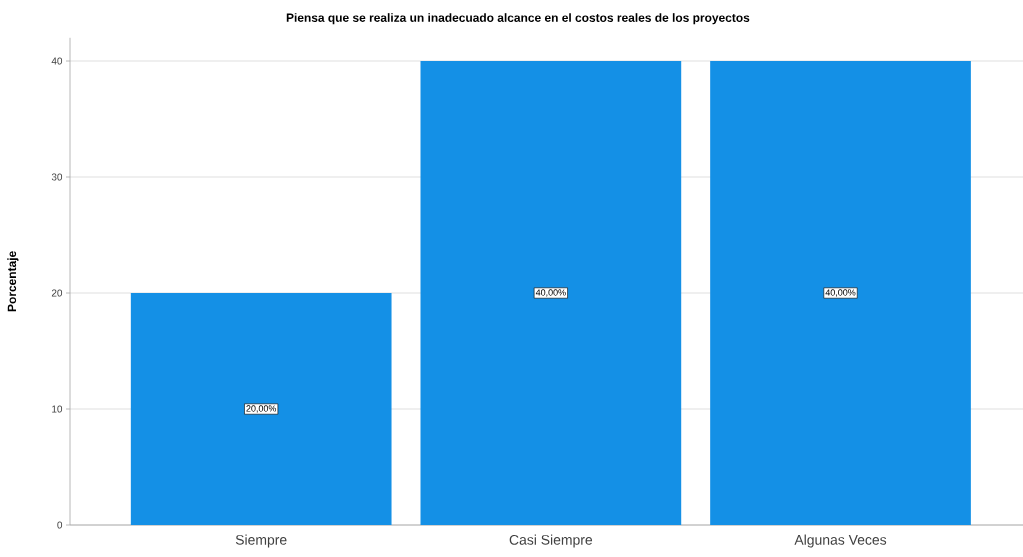 This screenshot has width=1023, height=557. Describe the element at coordinates (261, 541) in the screenshot. I see `x-tick-label: Siempre` at that location.